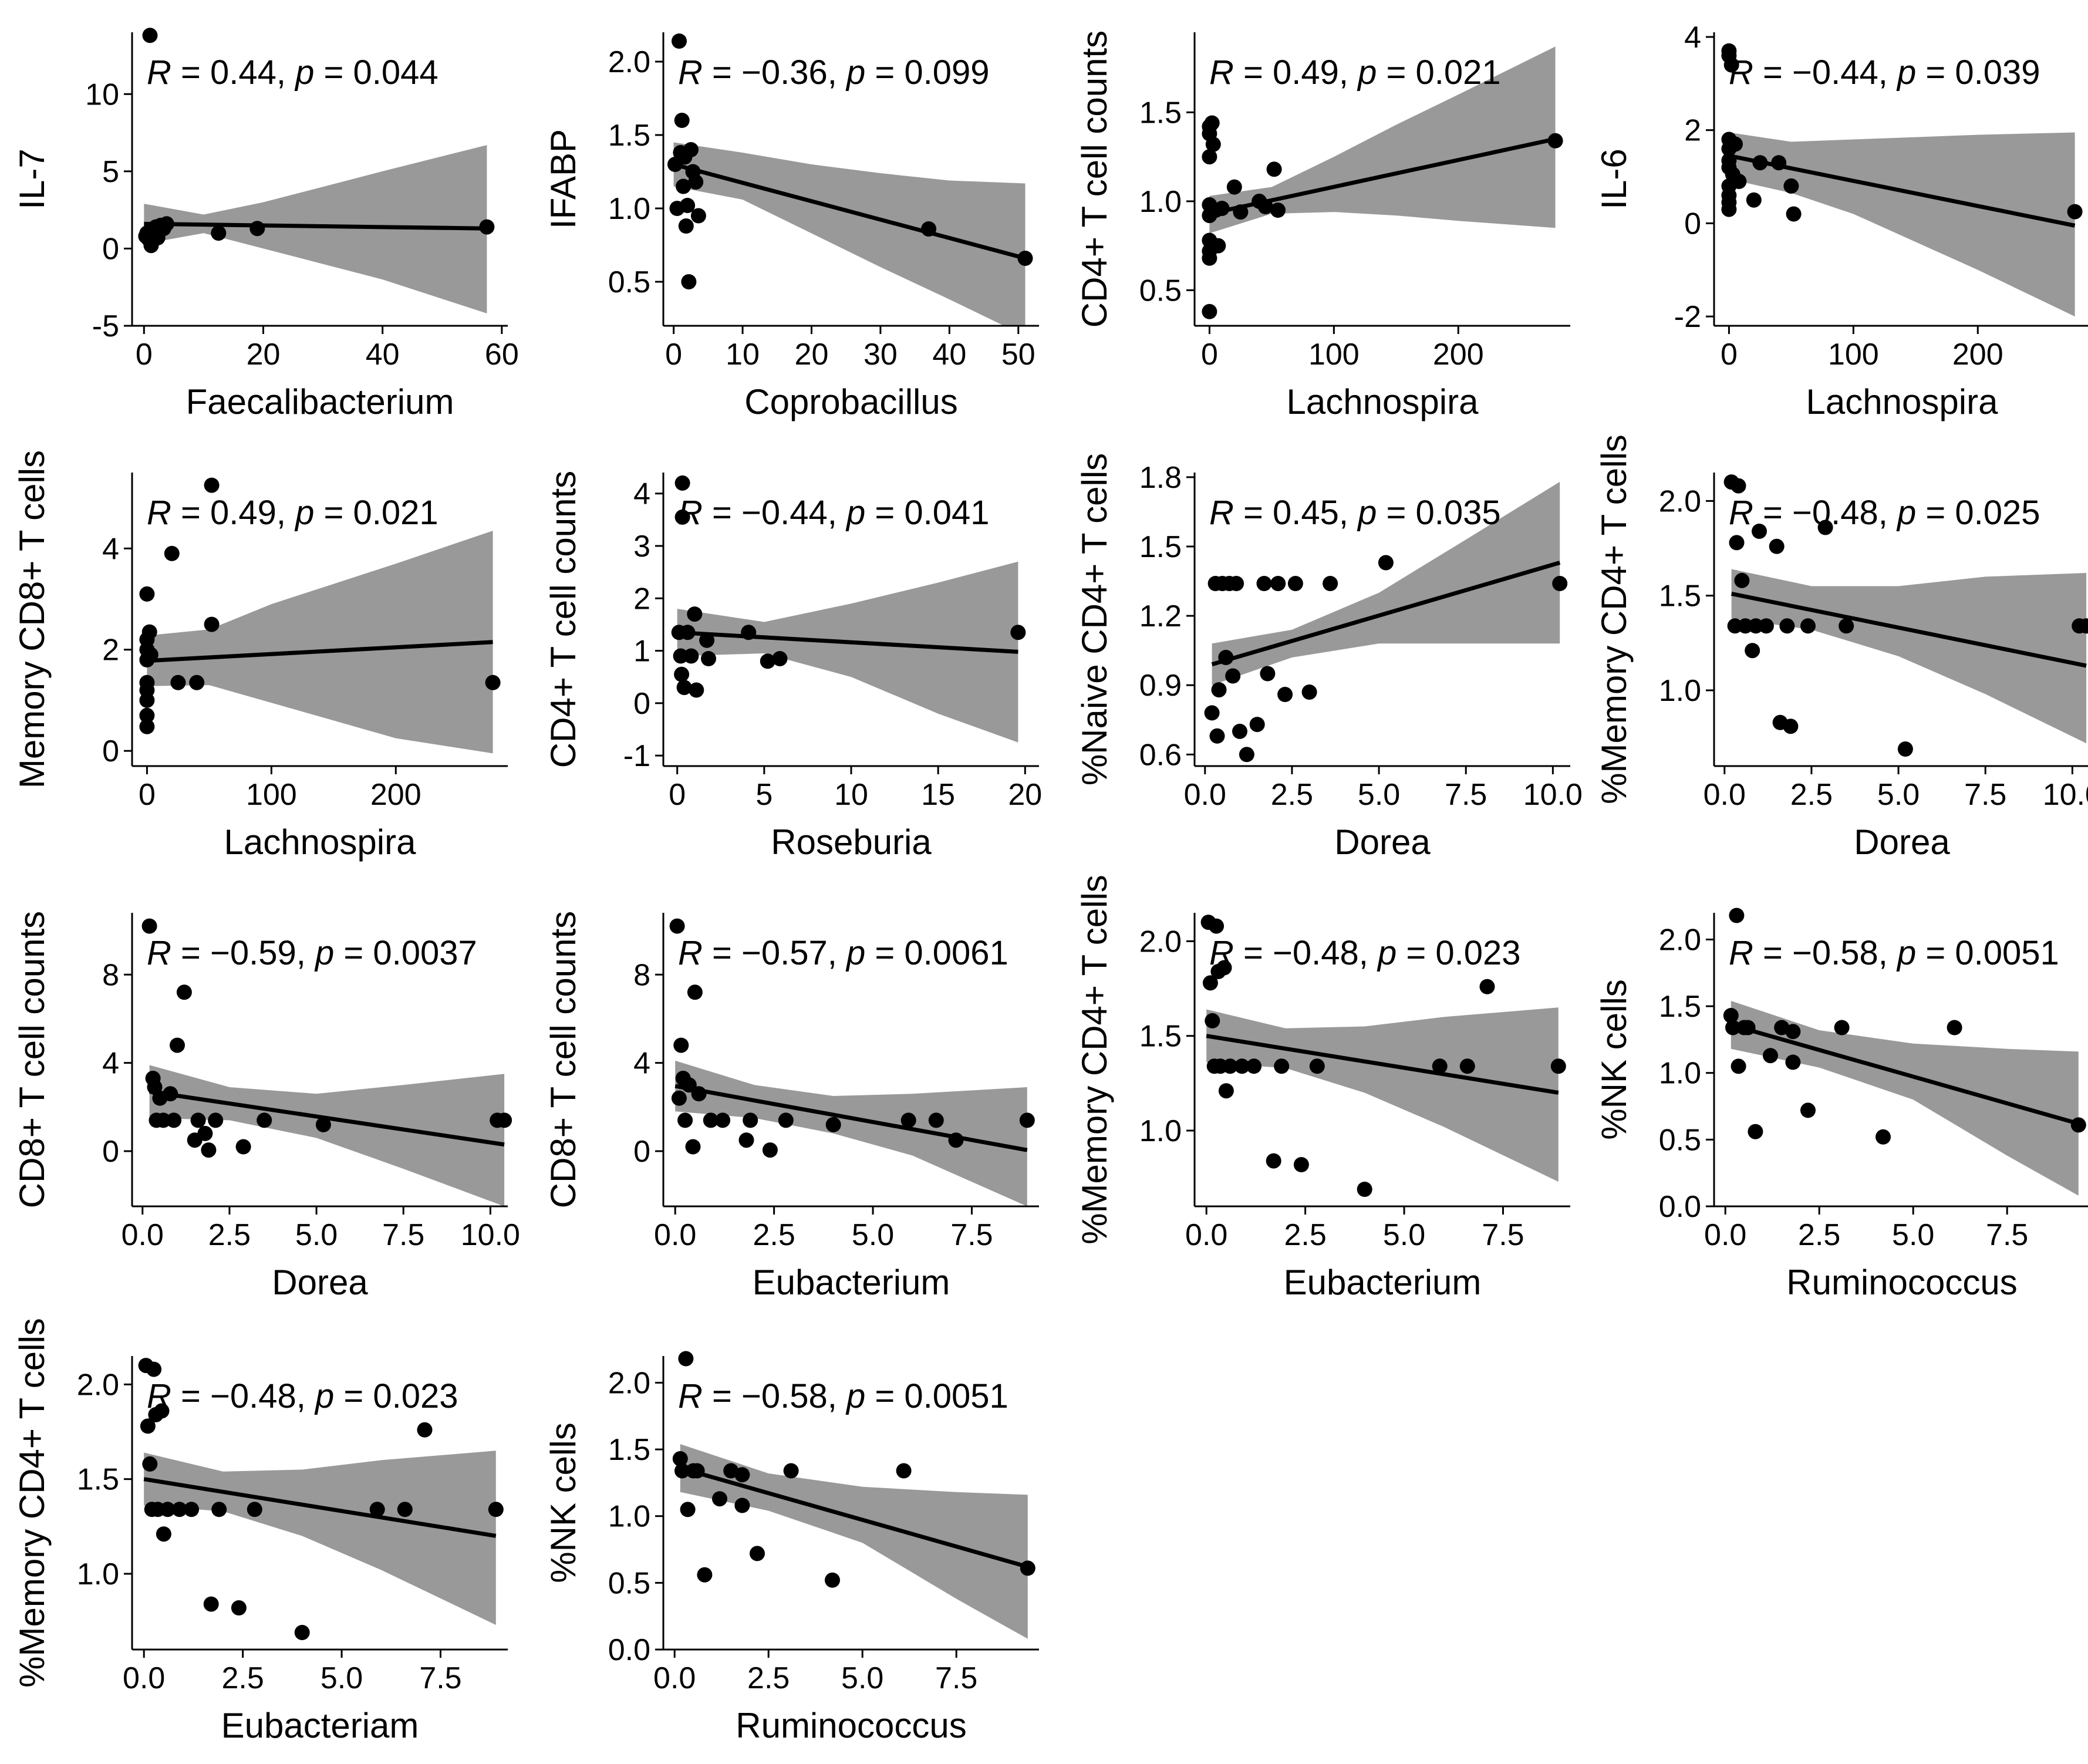 The image size is (2088, 1764). What do you see at coordinates (1680, 1207) in the screenshot?
I see `y-tick-label: 0.0` at bounding box center [1680, 1207].